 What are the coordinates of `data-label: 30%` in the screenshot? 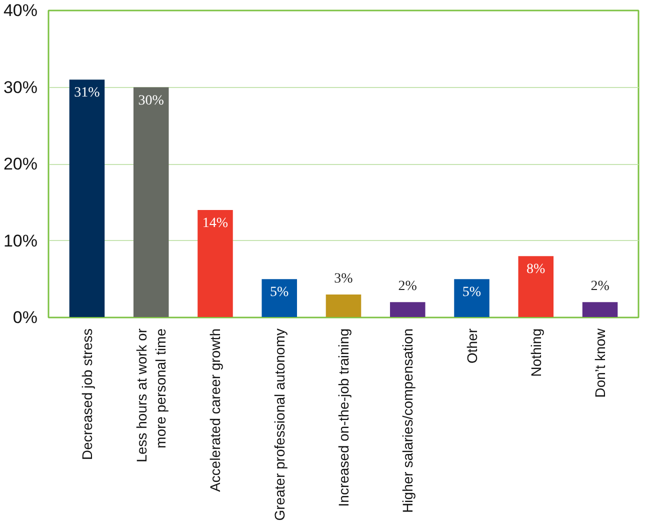 It's located at (151, 100).